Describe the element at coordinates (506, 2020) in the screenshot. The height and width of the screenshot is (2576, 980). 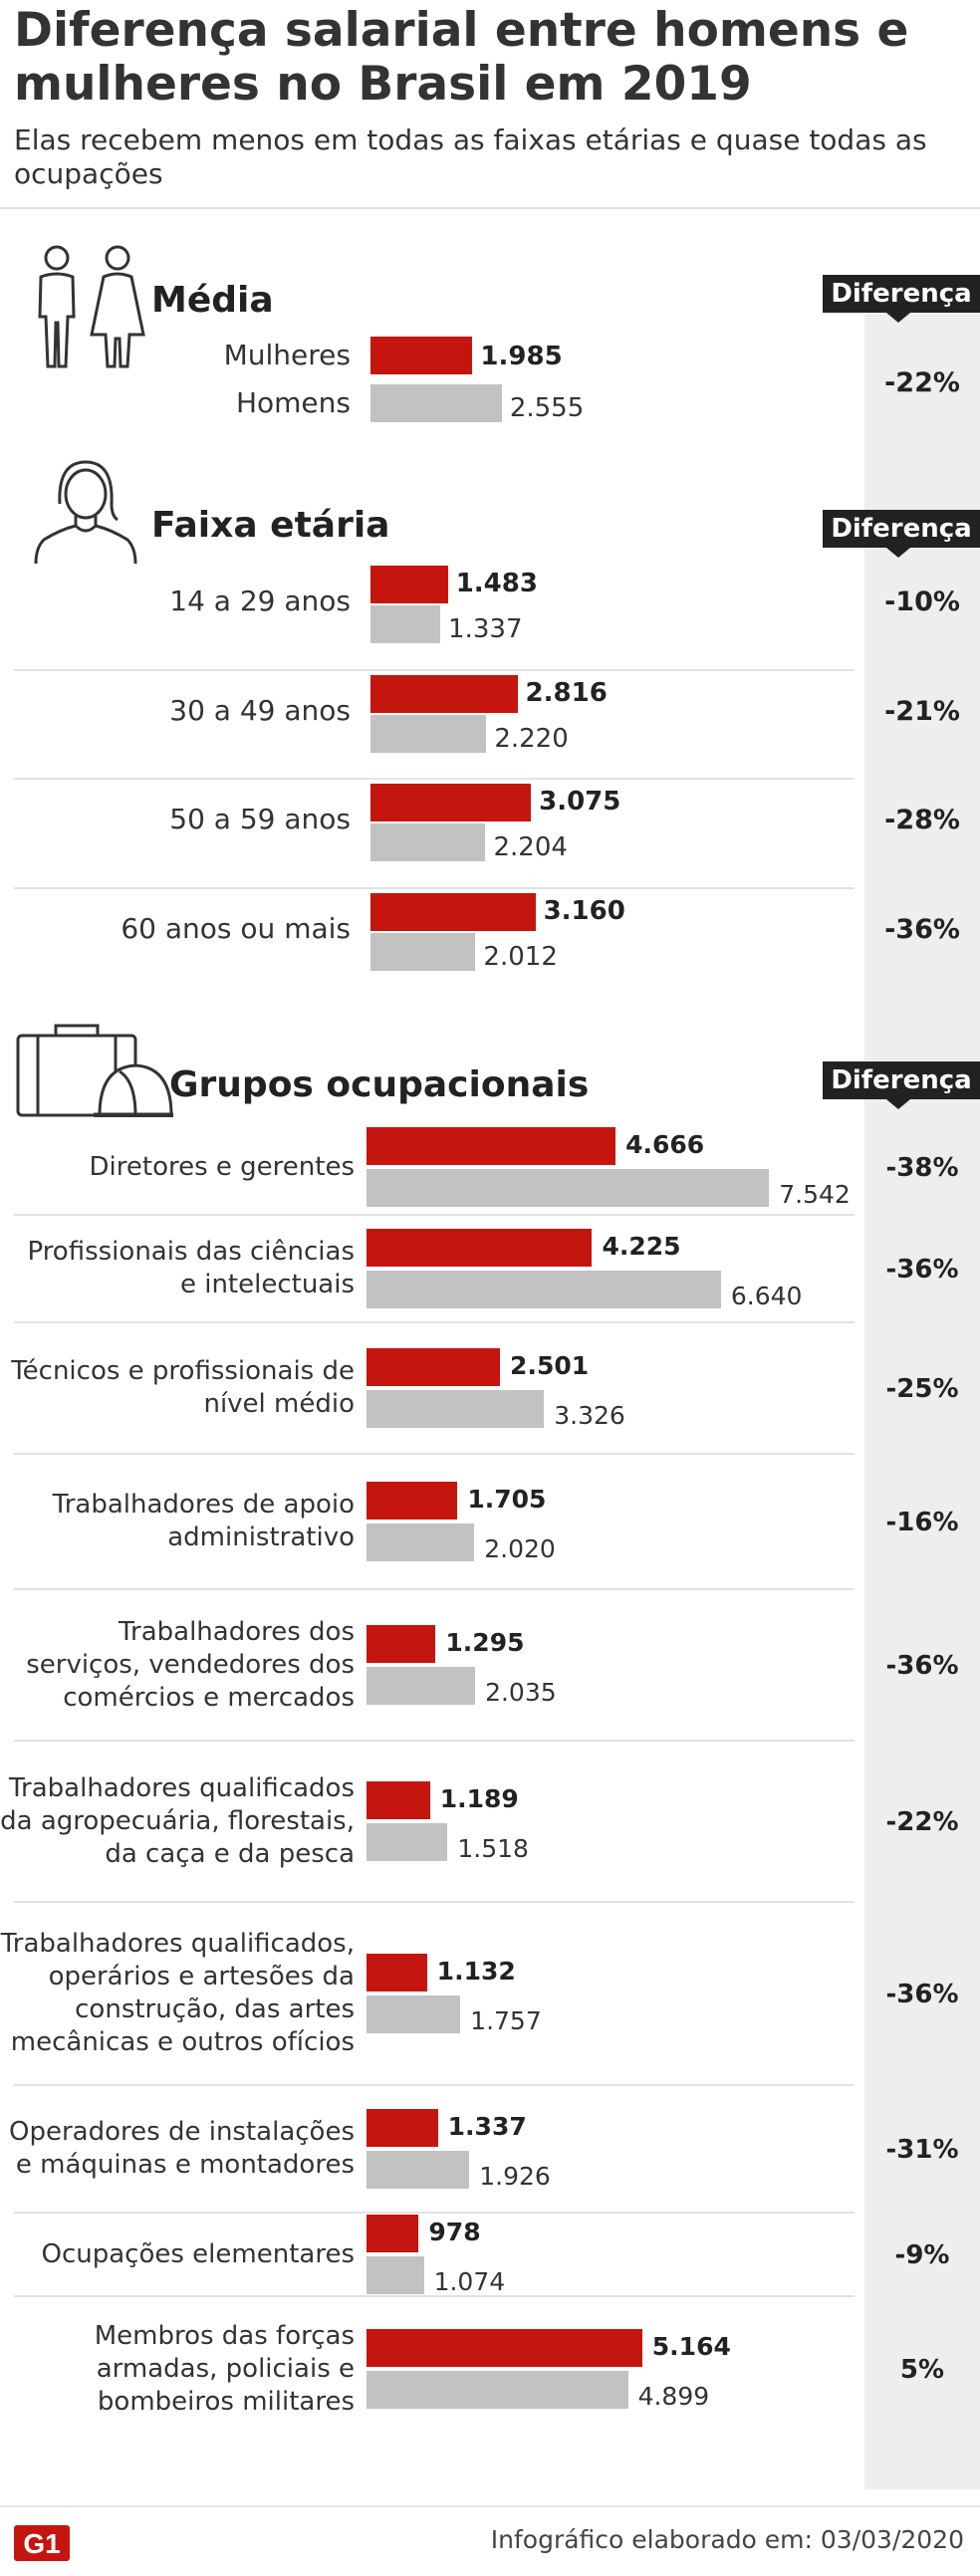
I see `value-label: 1.757` at that location.